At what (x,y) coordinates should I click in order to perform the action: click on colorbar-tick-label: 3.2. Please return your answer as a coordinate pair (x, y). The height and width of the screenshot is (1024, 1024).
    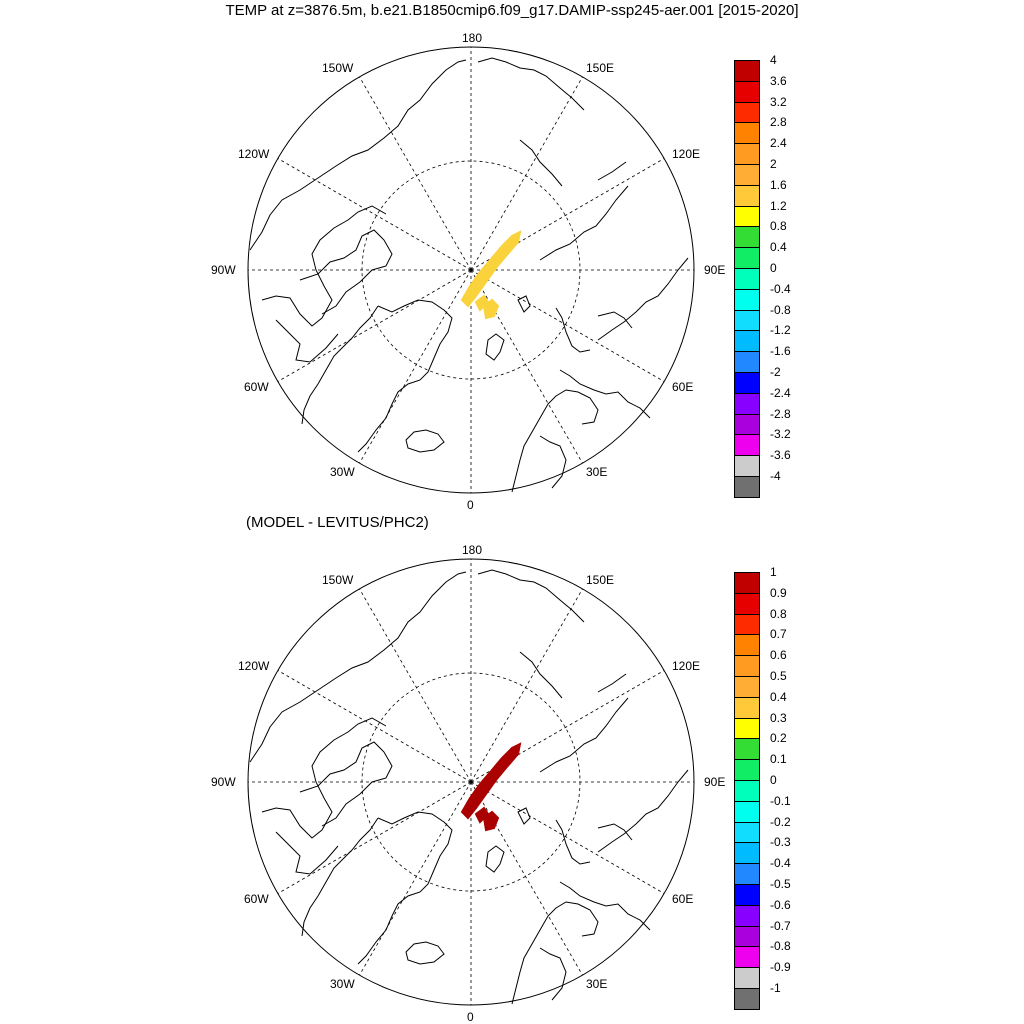
    Looking at the image, I should click on (778, 101).